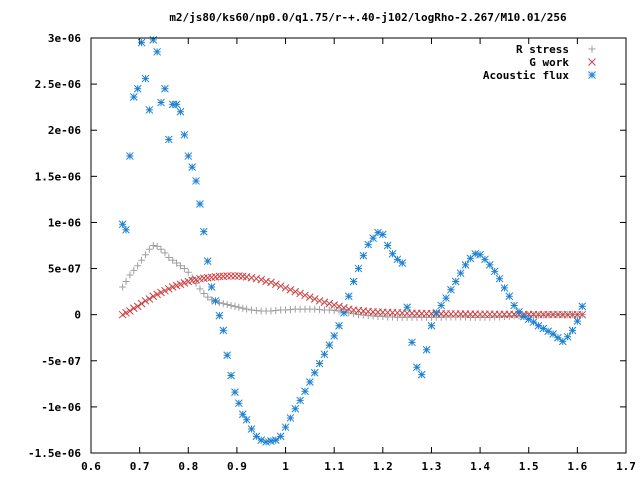 The image size is (640, 480). I want to click on y-tick-label: 2.5e-06, so click(58, 84).